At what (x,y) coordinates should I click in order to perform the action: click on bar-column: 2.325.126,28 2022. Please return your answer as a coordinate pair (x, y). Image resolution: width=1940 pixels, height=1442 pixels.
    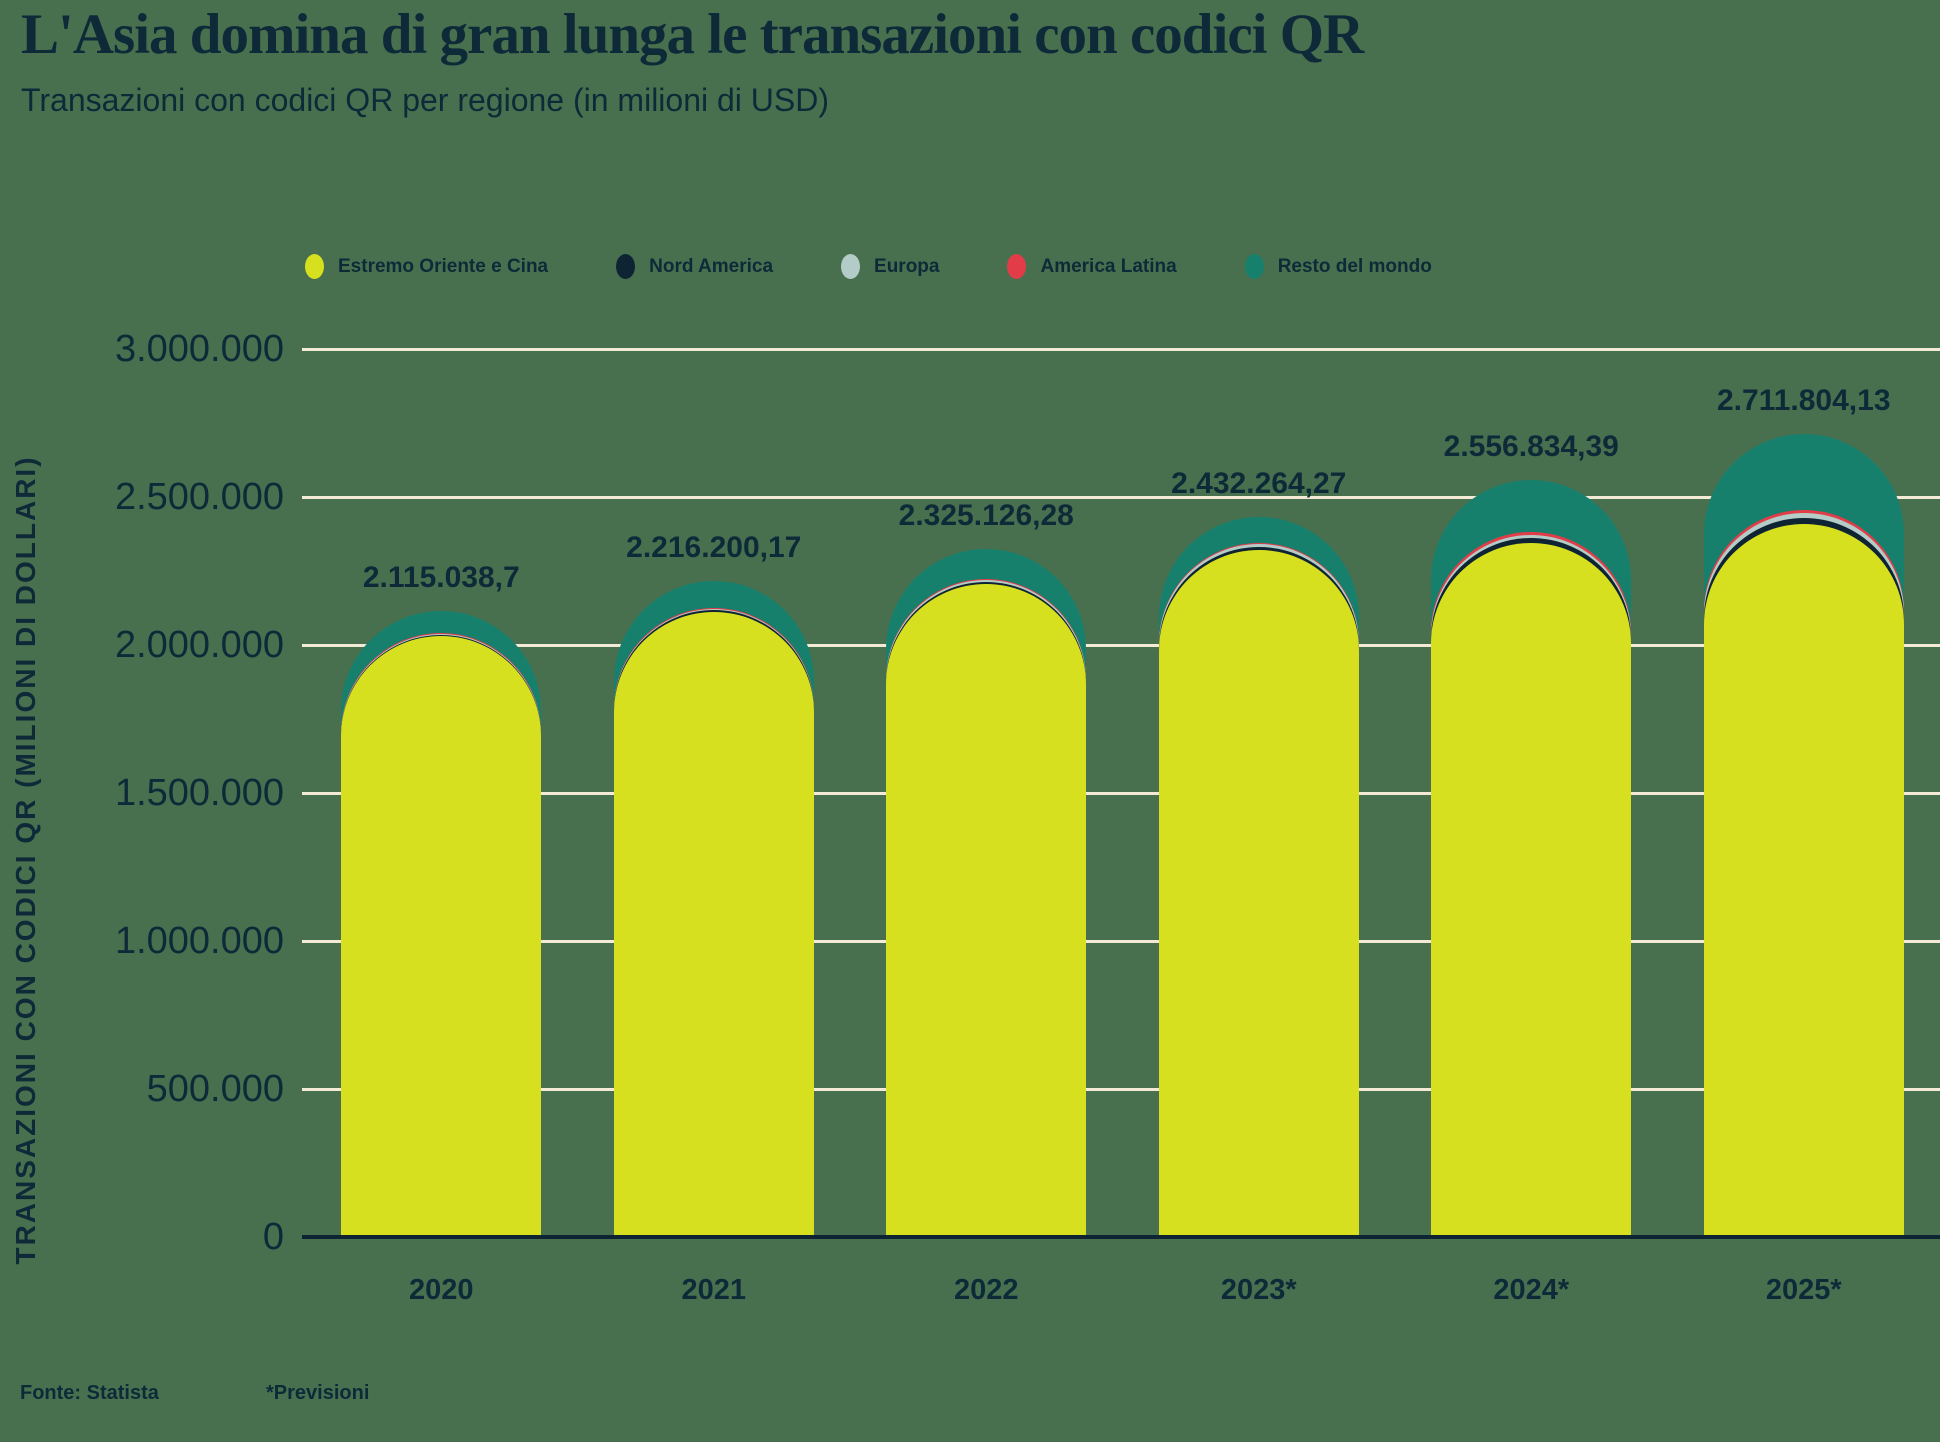
    Looking at the image, I should click on (986, 827).